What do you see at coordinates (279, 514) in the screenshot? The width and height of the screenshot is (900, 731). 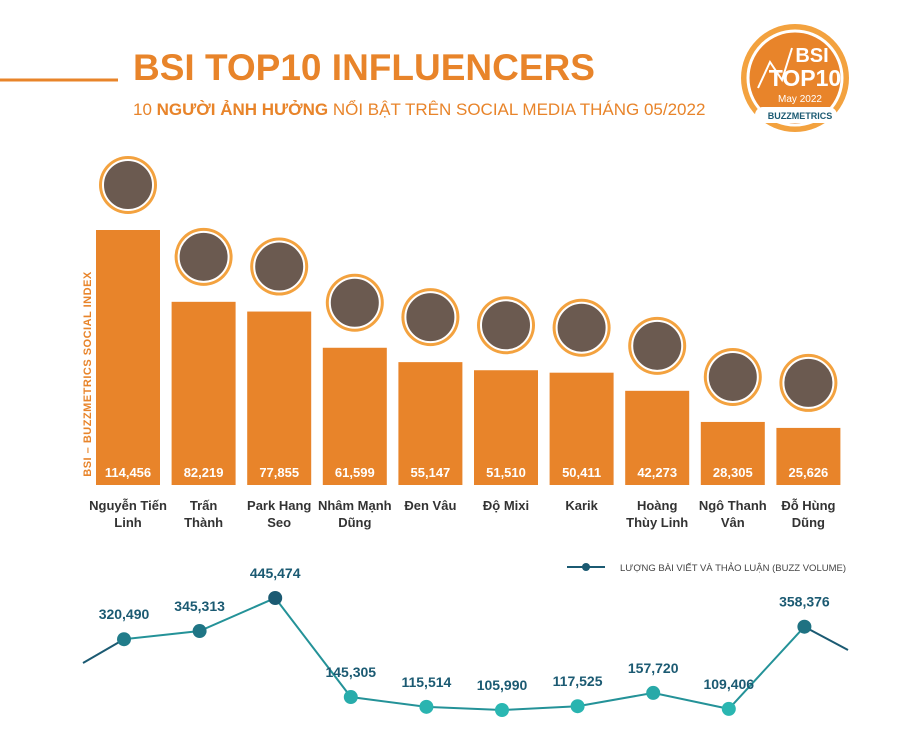 I see `category-label: Park Hang Seo` at bounding box center [279, 514].